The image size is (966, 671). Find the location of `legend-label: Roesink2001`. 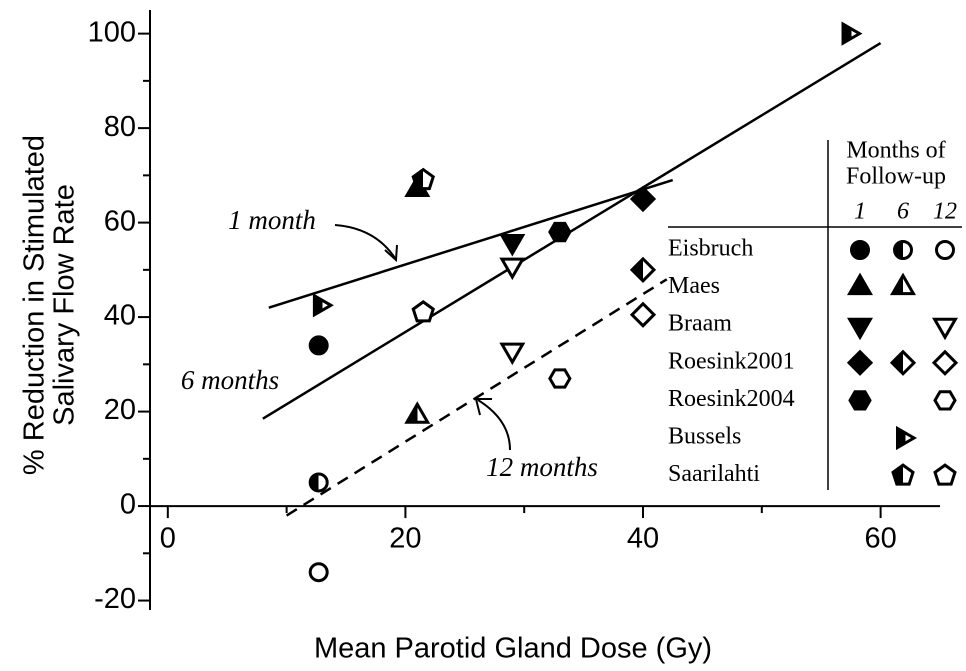

legend-label: Roesink2001 is located at coordinates (731, 361).